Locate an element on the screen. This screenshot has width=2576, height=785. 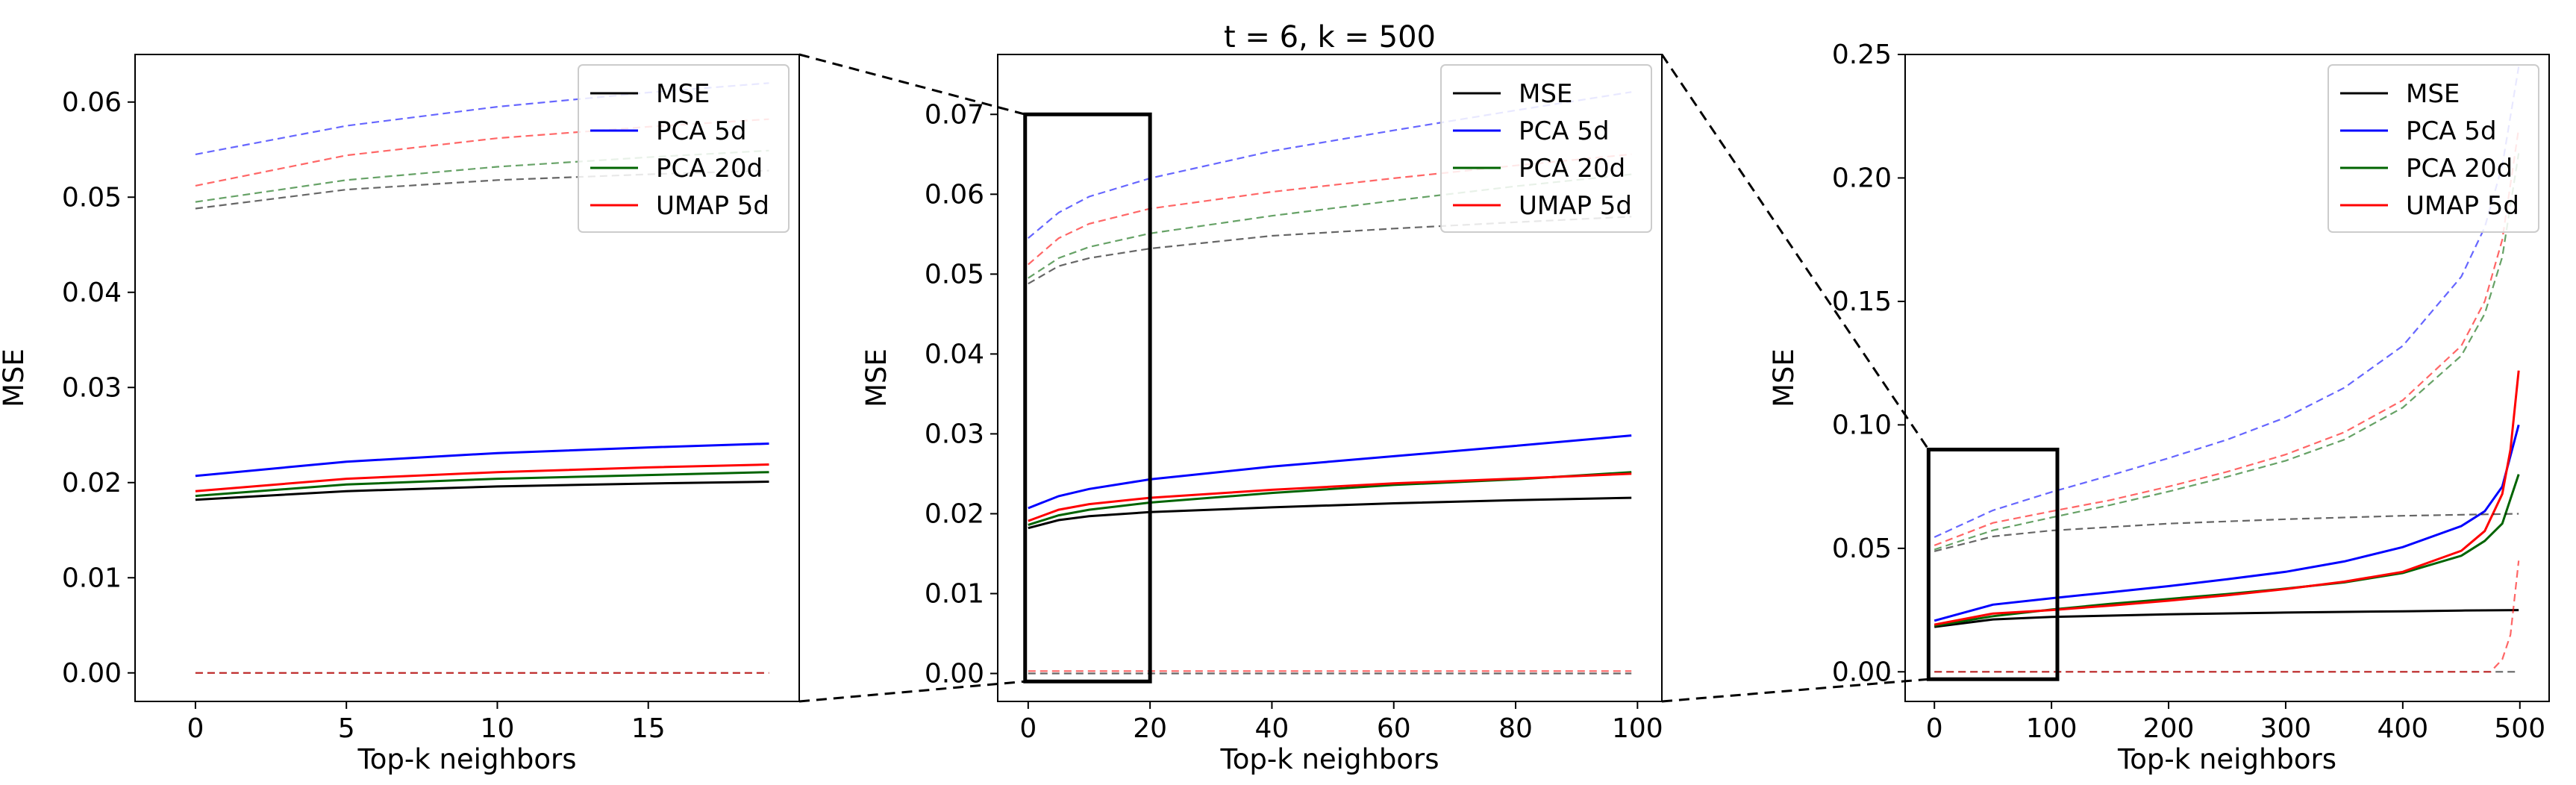
x-tick-label: 5 is located at coordinates (346, 728).